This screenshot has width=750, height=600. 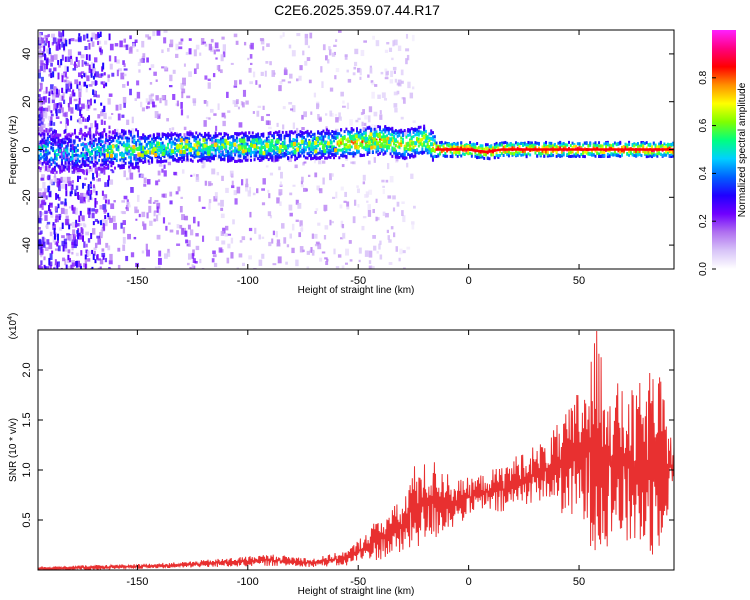 What do you see at coordinates (742, 149) in the screenshot?
I see `colorbar-label: Normalized spectral amplitude` at bounding box center [742, 149].